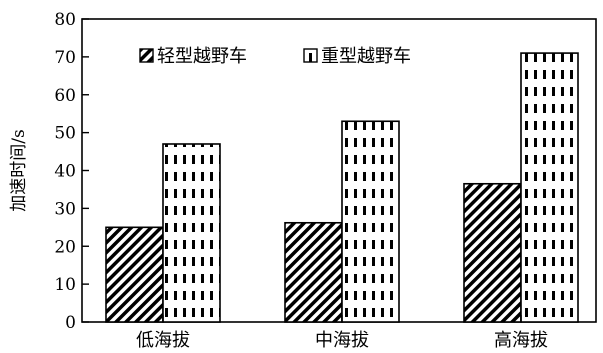 The image size is (603, 353). What do you see at coordinates (163, 340) in the screenshot?
I see `x-tick-label: 低海拔` at bounding box center [163, 340].